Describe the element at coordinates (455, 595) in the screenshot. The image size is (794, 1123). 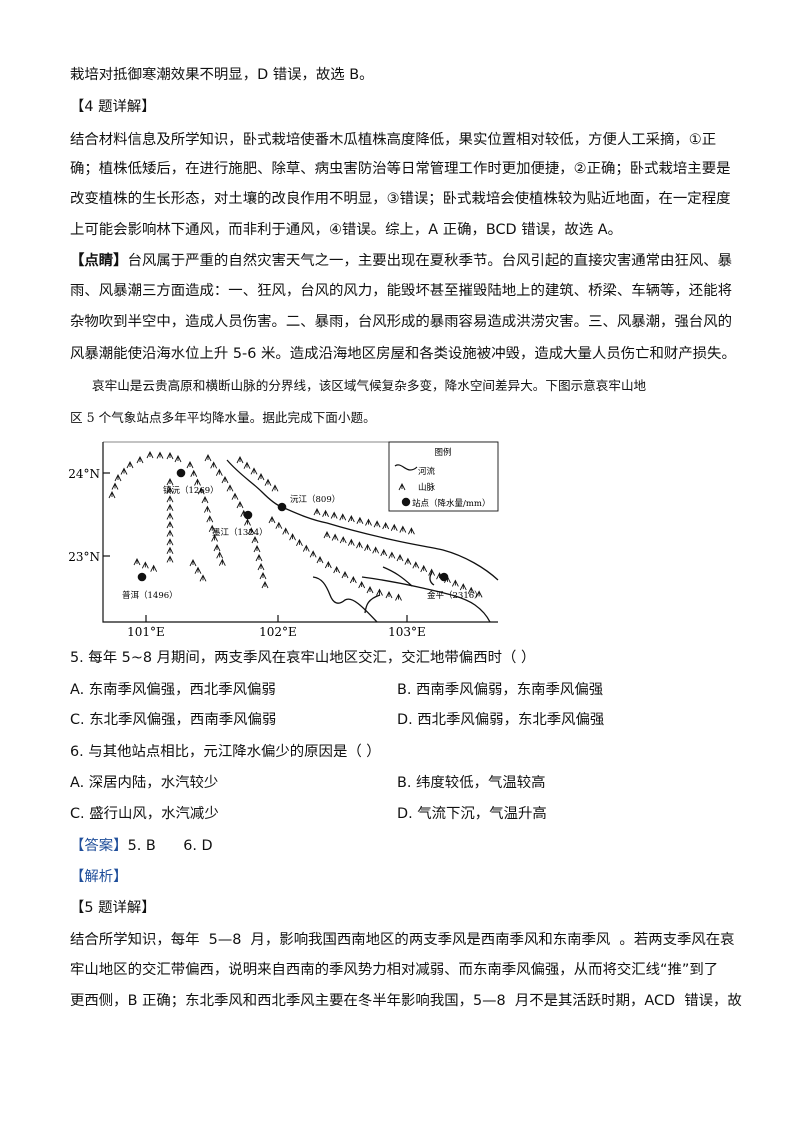
I see `station-label: 金平（2316）` at that location.